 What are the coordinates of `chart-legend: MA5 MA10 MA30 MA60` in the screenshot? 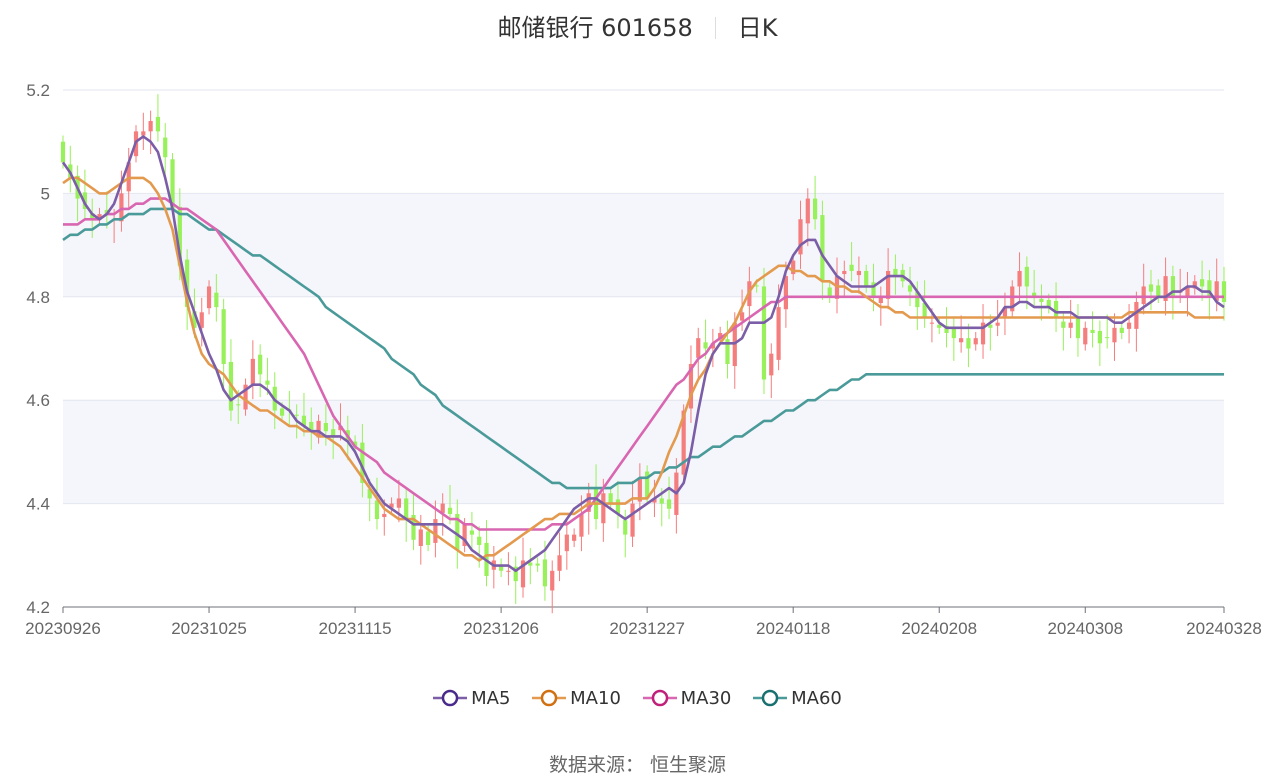 It's located at (637, 698).